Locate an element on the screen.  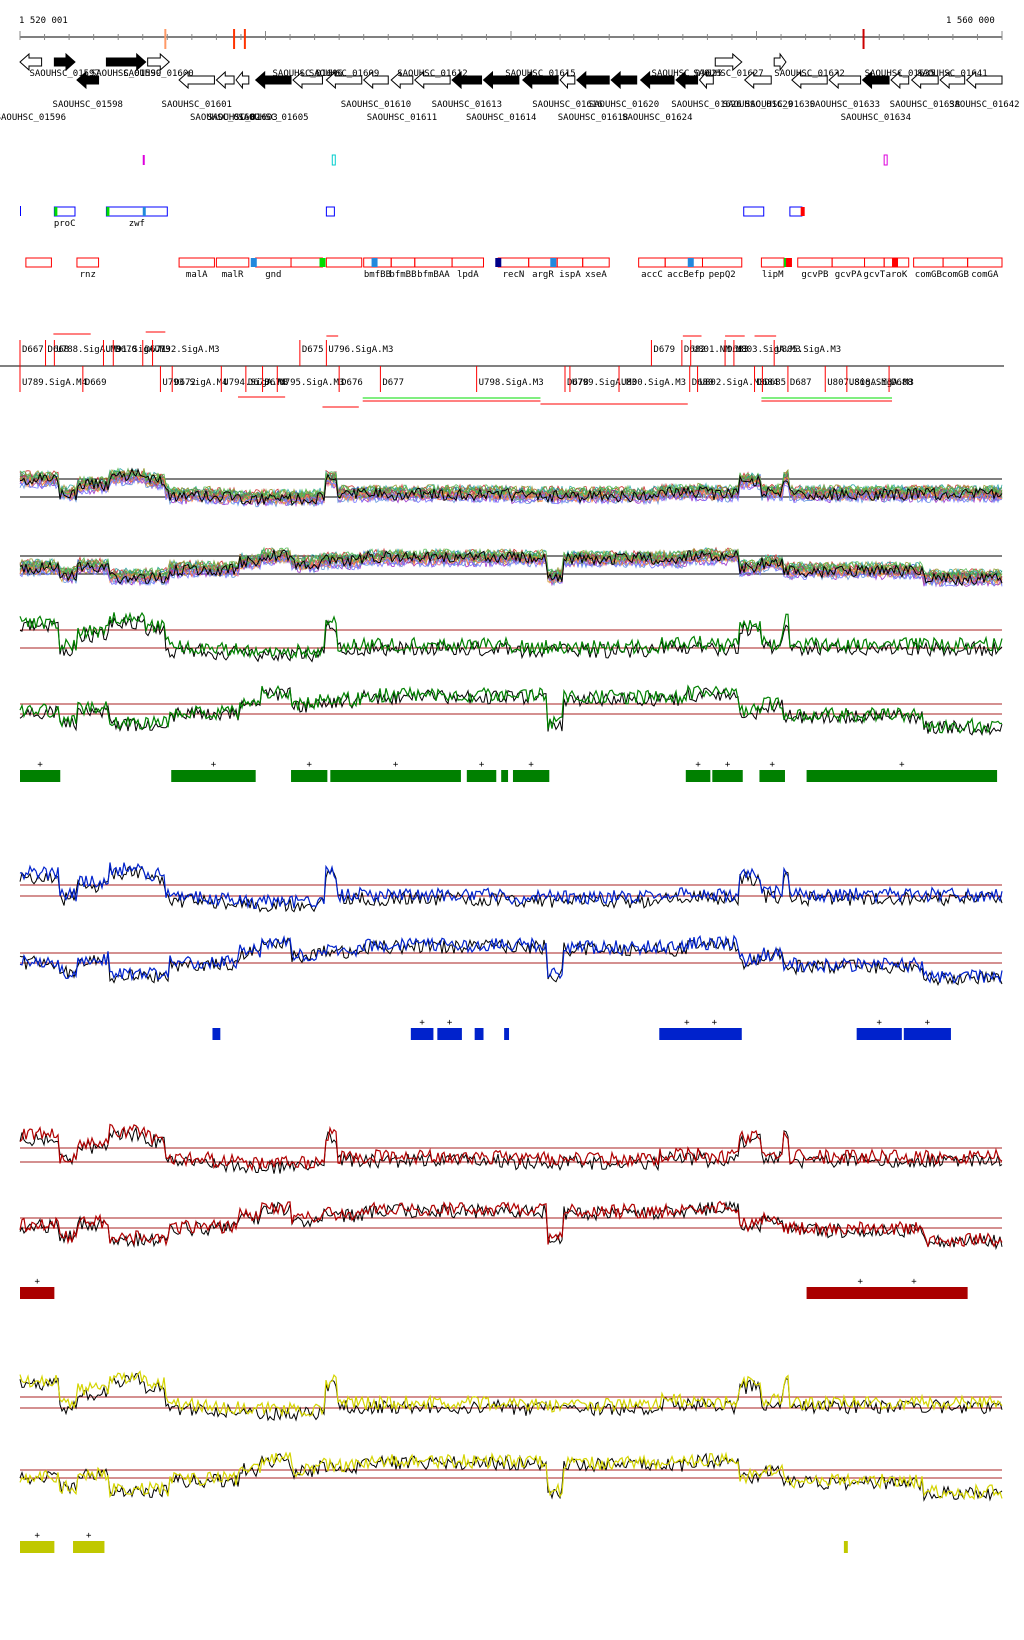
segment-label: U808.SigA.M3 is located at coordinates (881, 383).